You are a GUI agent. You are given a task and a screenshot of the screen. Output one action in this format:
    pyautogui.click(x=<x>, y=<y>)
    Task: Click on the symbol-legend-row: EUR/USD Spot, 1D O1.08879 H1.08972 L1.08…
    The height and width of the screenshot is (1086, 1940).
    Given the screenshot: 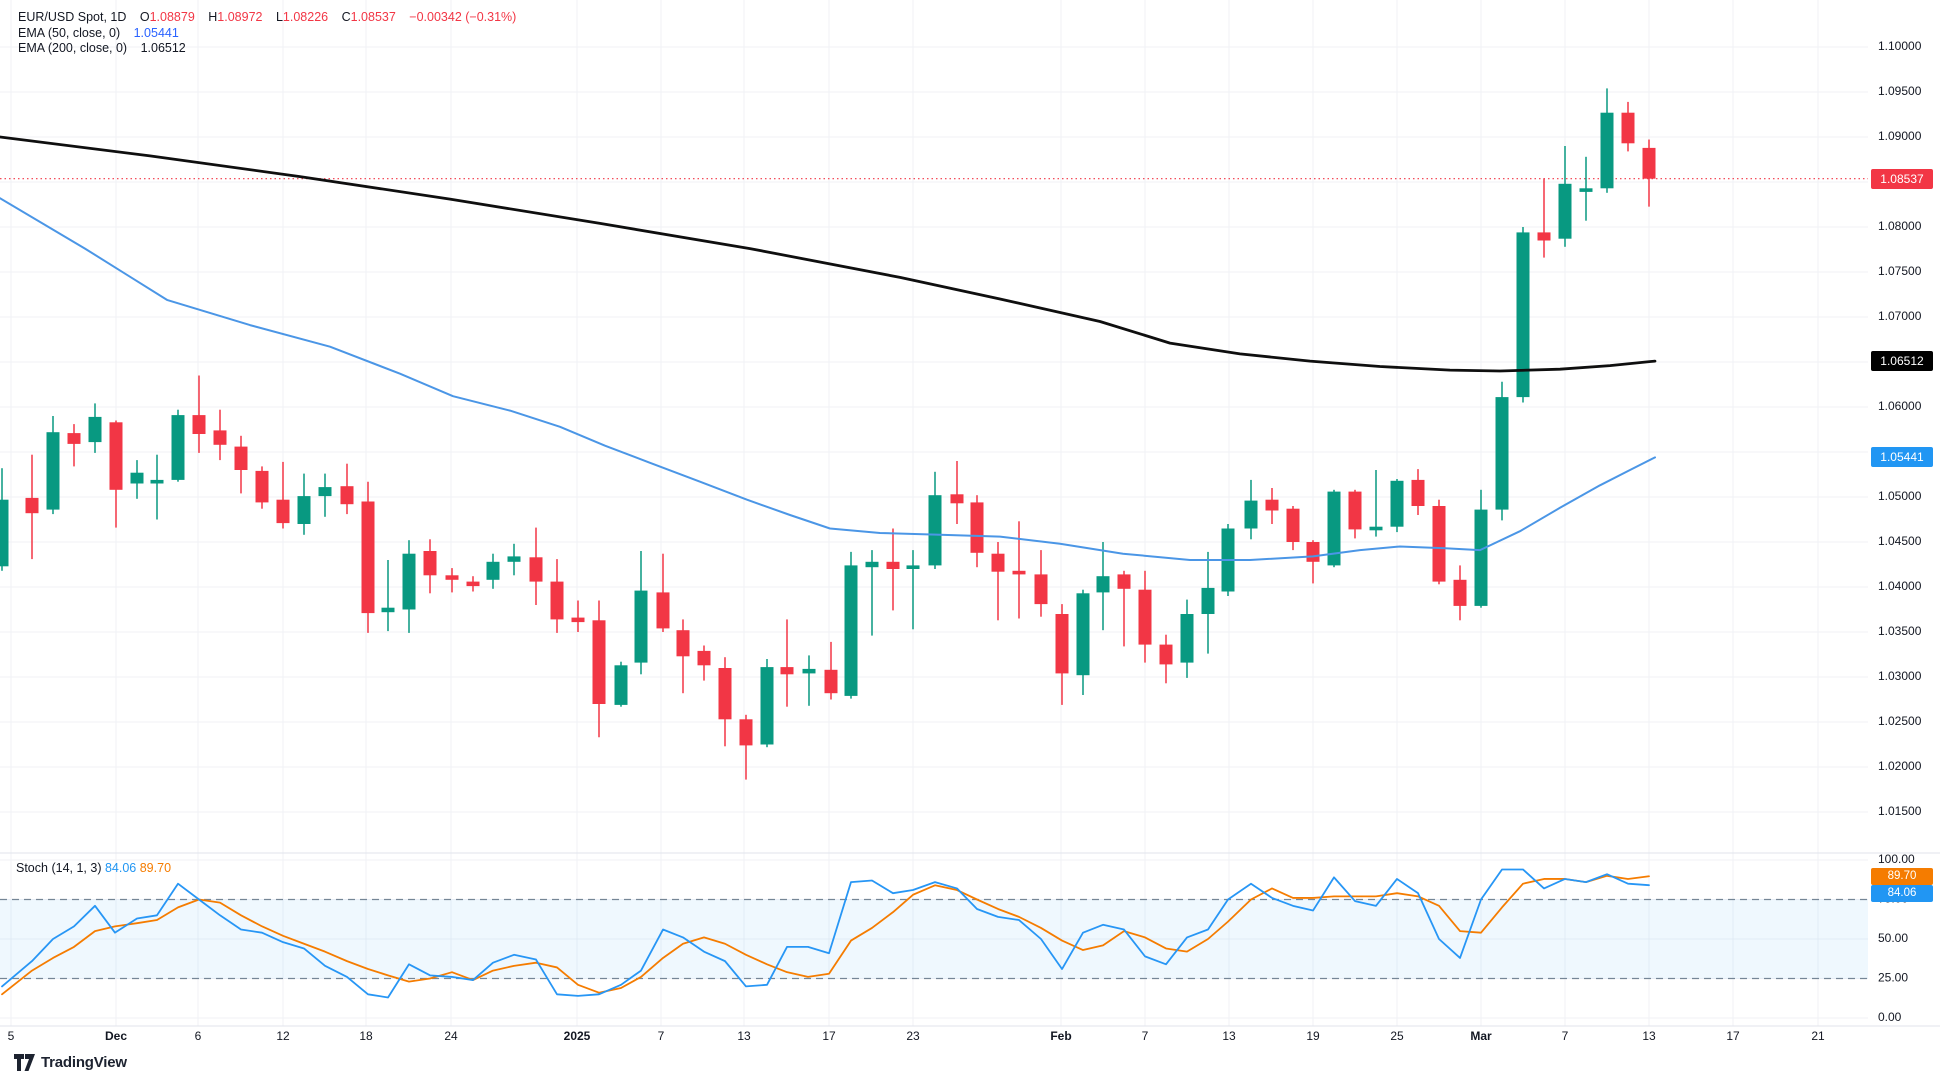 What is the action you would take?
    pyautogui.click(x=267, y=18)
    